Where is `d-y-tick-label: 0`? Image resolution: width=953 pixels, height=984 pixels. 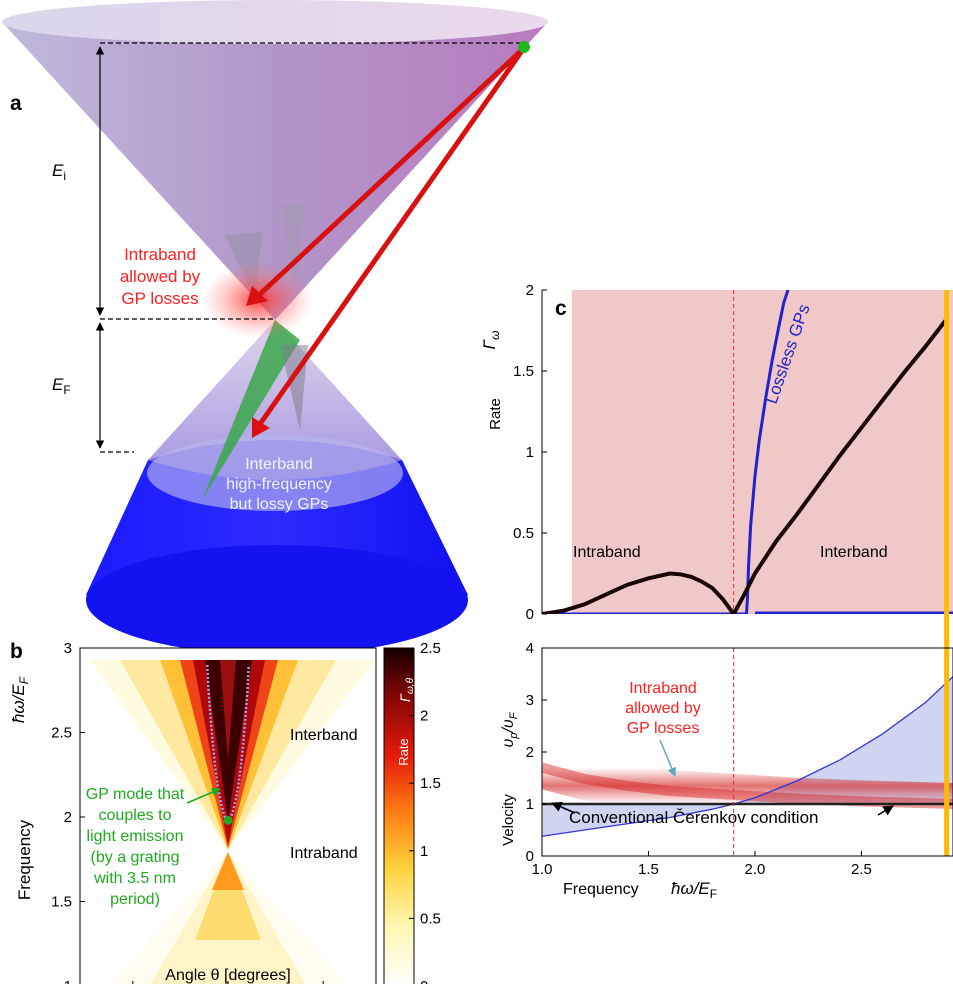
d-y-tick-label: 0 is located at coordinates (530, 856).